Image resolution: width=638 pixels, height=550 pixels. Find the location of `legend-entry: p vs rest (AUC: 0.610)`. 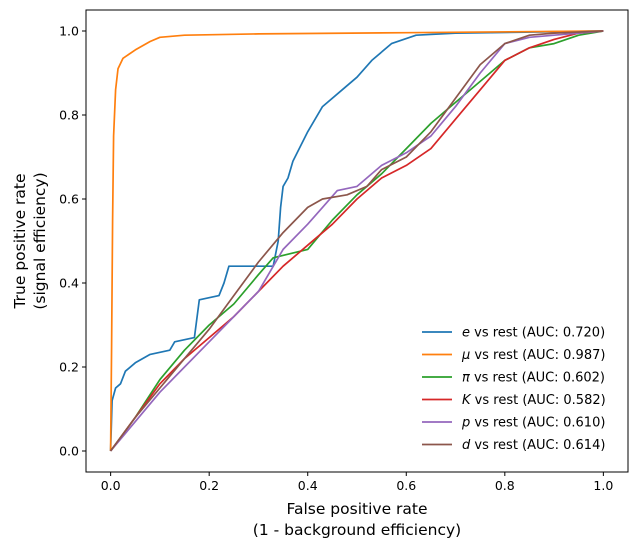

legend-entry: p vs rest (AUC: 0.610) is located at coordinates (533, 423).